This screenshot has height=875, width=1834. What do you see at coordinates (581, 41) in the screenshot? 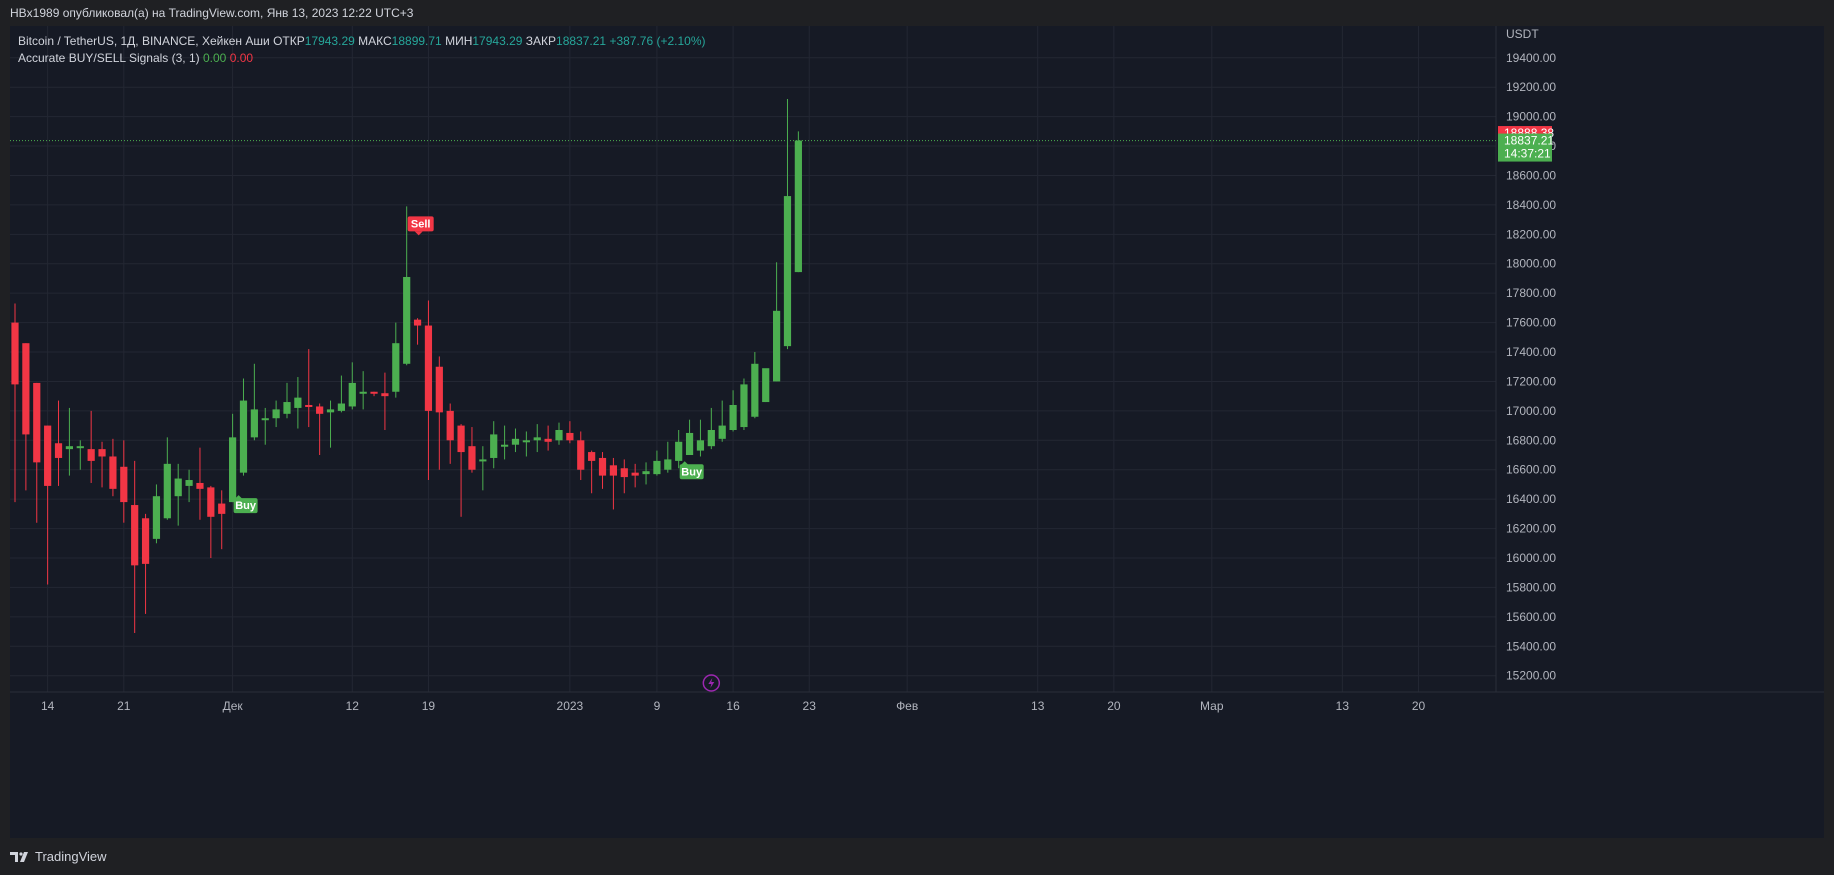
I see `legend-close-value: 18837.21` at bounding box center [581, 41].